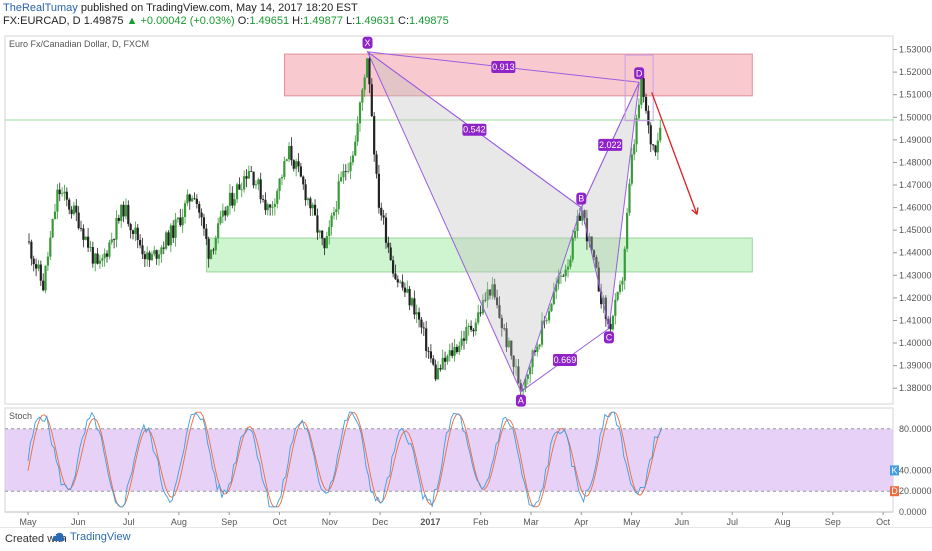 The image size is (932, 551). I want to click on ratio-label: 0.913, so click(503, 67).